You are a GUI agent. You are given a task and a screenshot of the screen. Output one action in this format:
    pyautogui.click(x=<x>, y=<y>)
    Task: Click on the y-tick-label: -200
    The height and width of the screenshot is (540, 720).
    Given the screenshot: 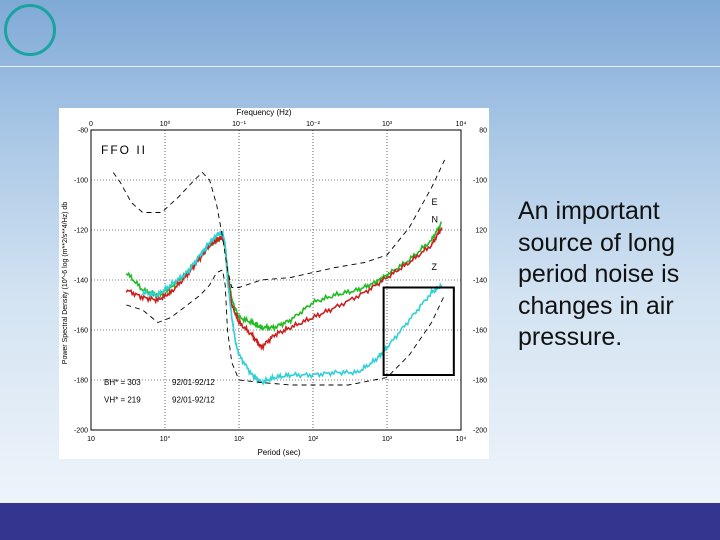 What is the action you would take?
    pyautogui.click(x=81, y=431)
    